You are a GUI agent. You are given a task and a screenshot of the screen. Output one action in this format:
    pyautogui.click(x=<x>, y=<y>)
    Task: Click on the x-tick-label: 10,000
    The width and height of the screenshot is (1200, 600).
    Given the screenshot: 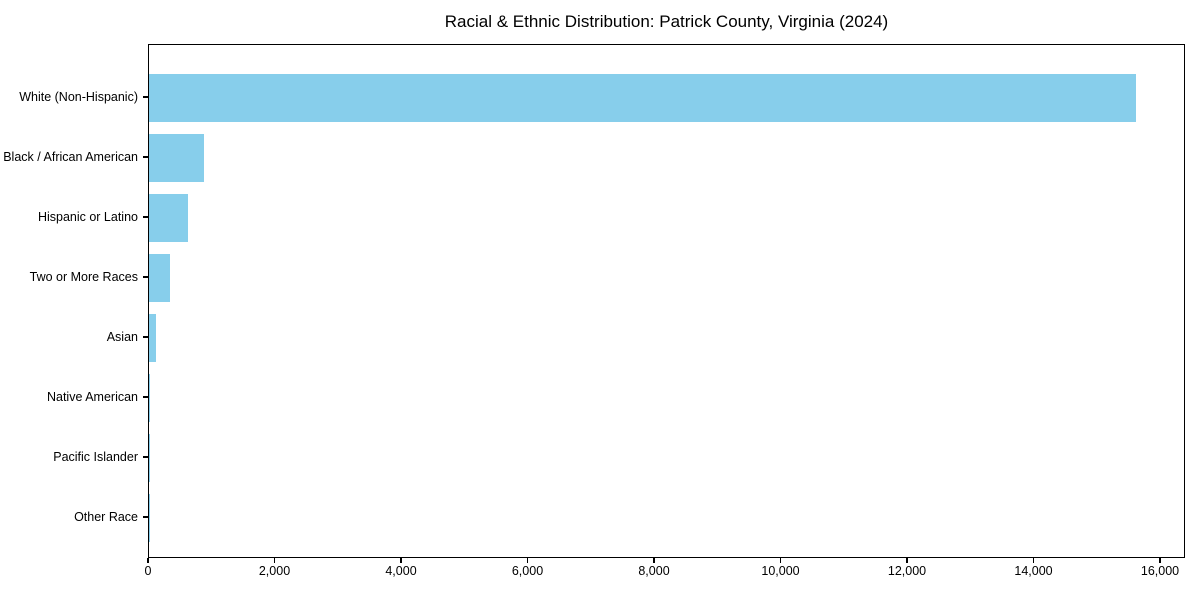 What is the action you would take?
    pyautogui.click(x=780, y=571)
    